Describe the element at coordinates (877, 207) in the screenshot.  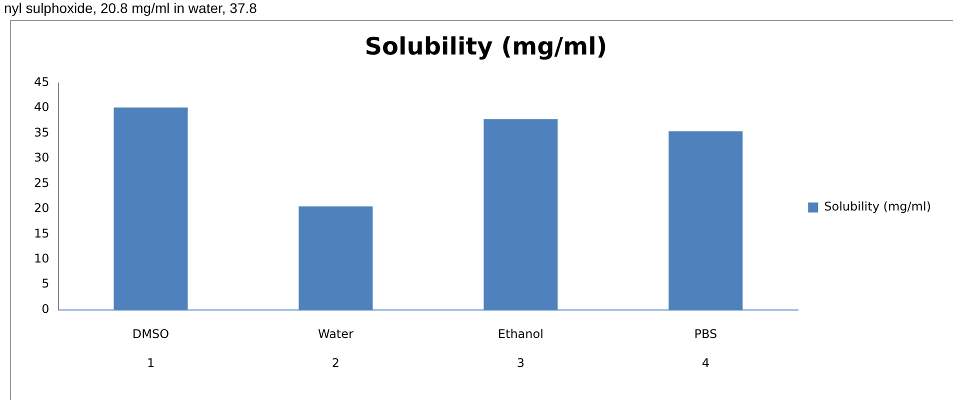
I see `legend-label: Solubility (mg/ml)` at that location.